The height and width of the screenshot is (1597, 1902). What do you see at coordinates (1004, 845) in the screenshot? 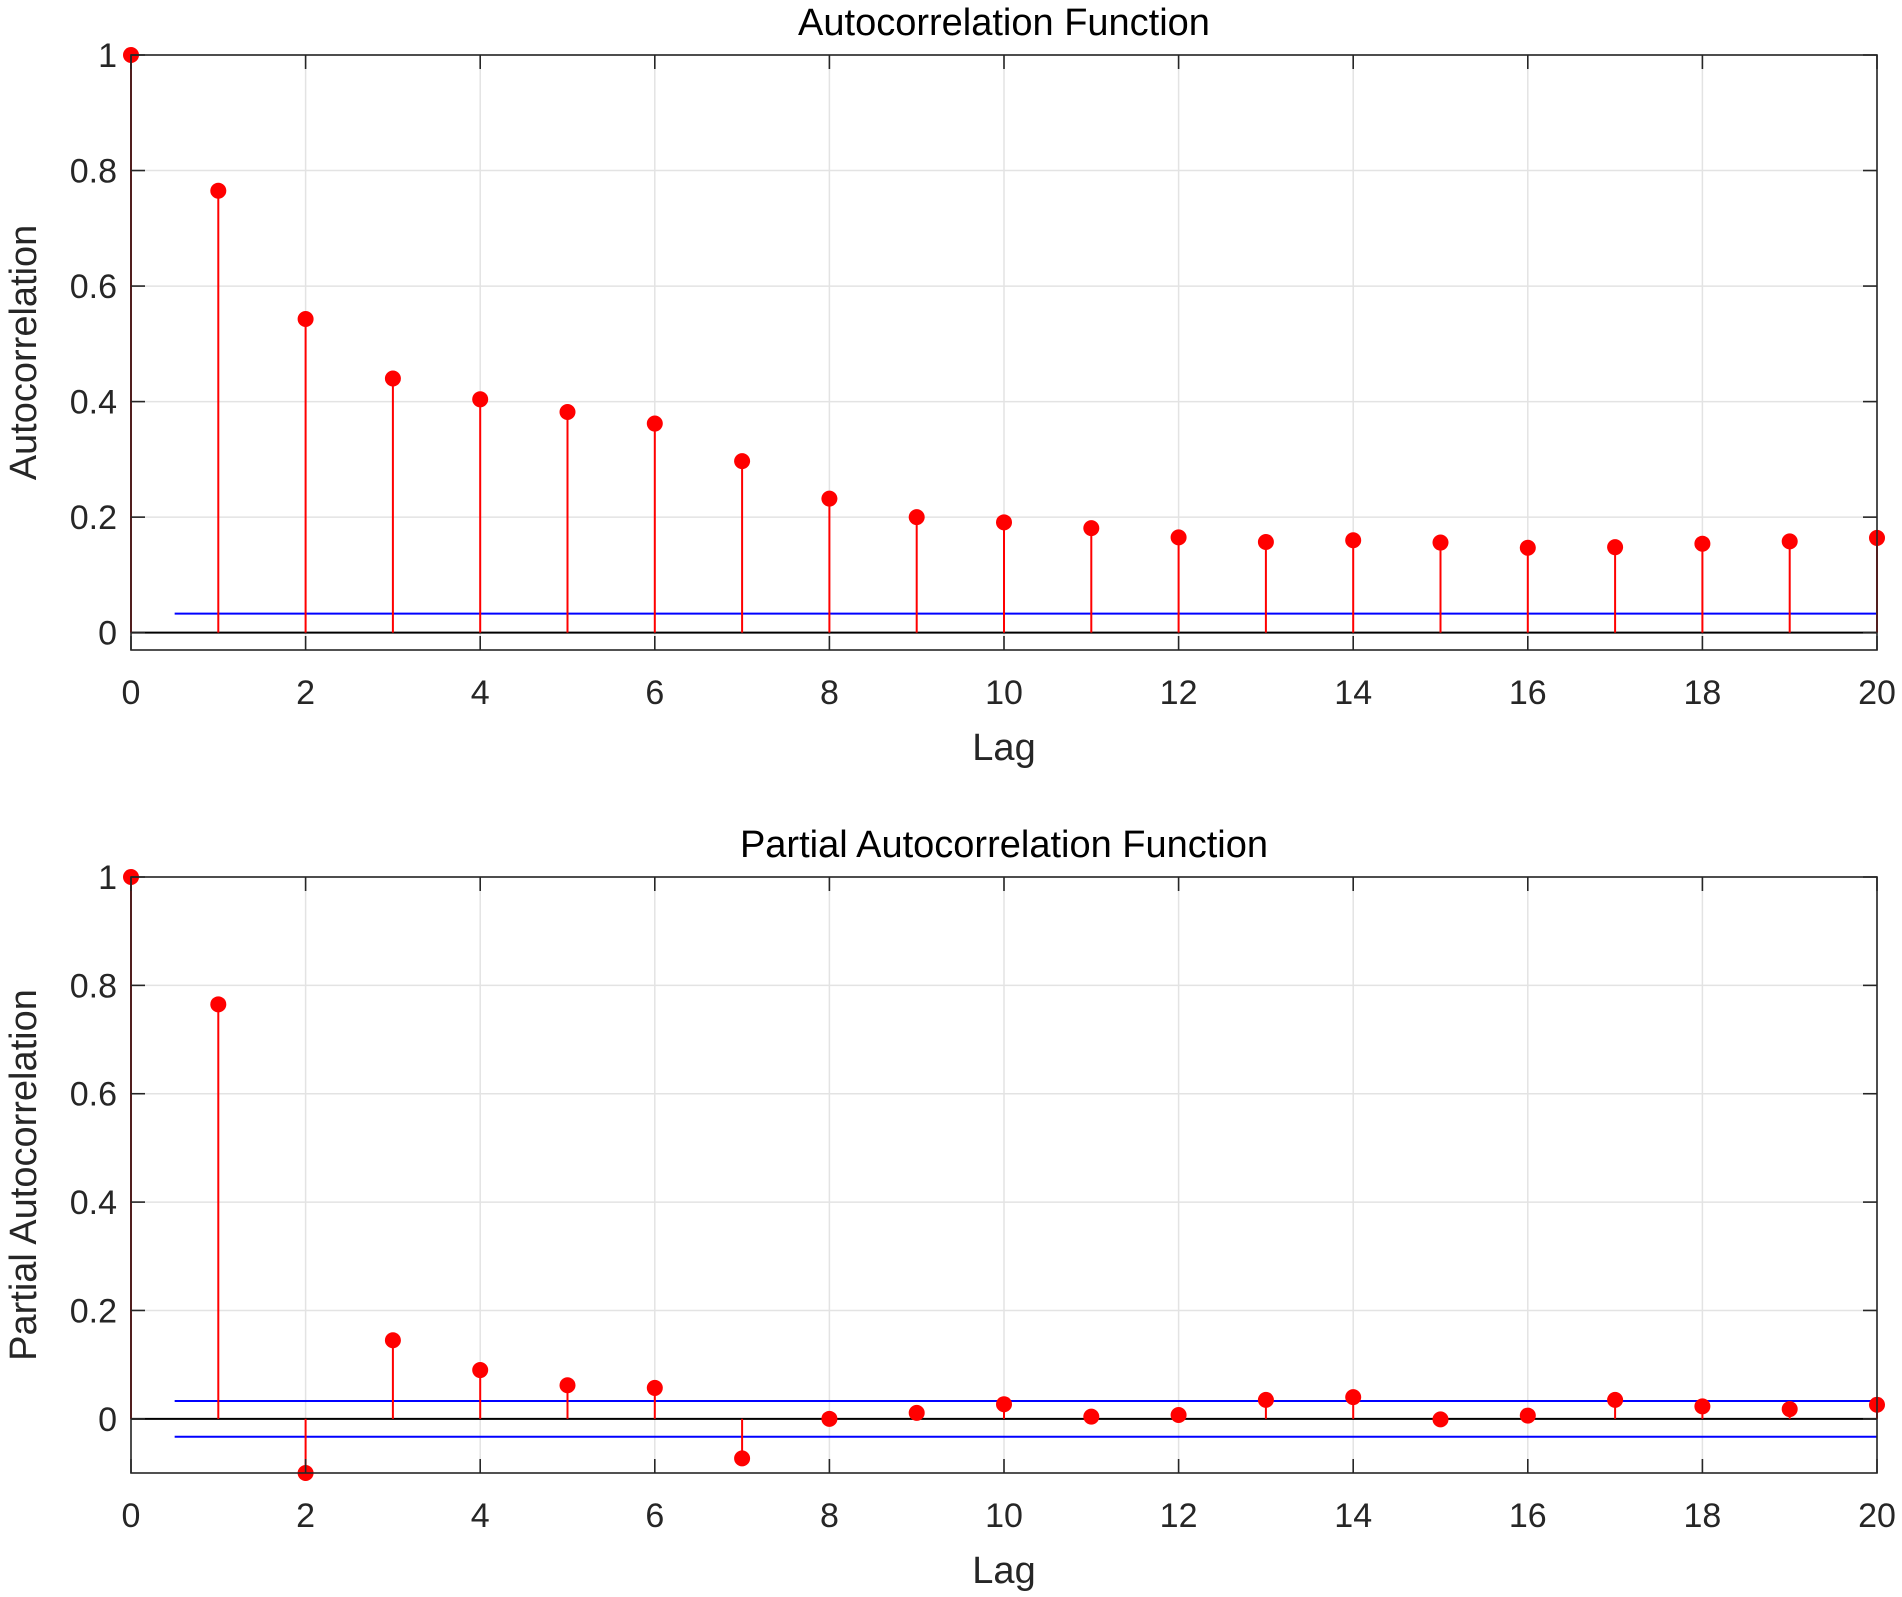
I see `chart-title: Partial Autocorrelation Function` at bounding box center [1004, 845].